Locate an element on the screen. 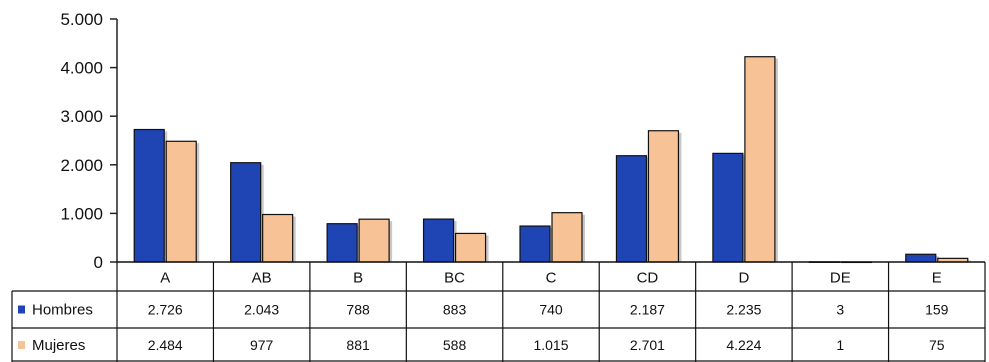  bar-hombres-c is located at coordinates (535, 244).